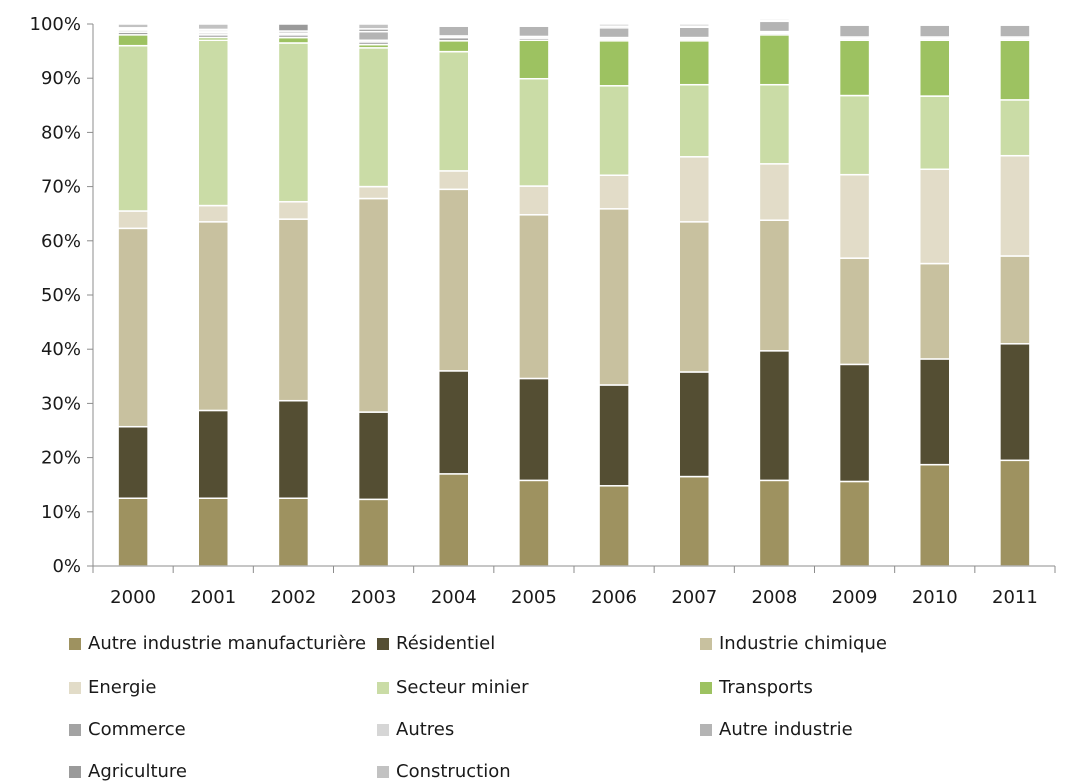  I want to click on legend-item: Commerce, so click(127, 729).